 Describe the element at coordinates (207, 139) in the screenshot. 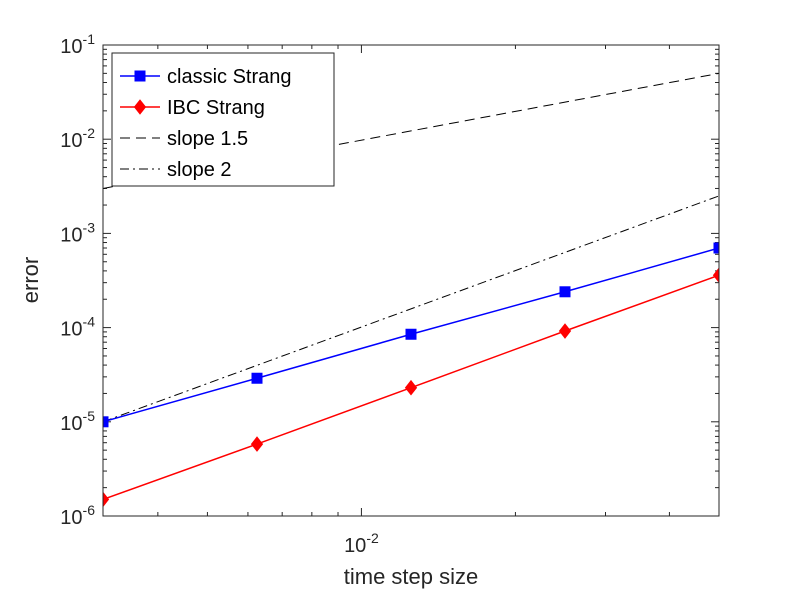

I see `legend-label: slope 1.5` at that location.